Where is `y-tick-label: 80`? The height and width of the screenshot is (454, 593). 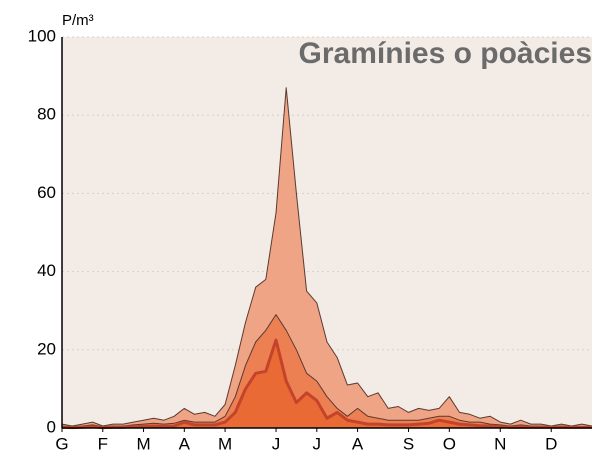
y-tick-label: 80 is located at coordinates (46, 114).